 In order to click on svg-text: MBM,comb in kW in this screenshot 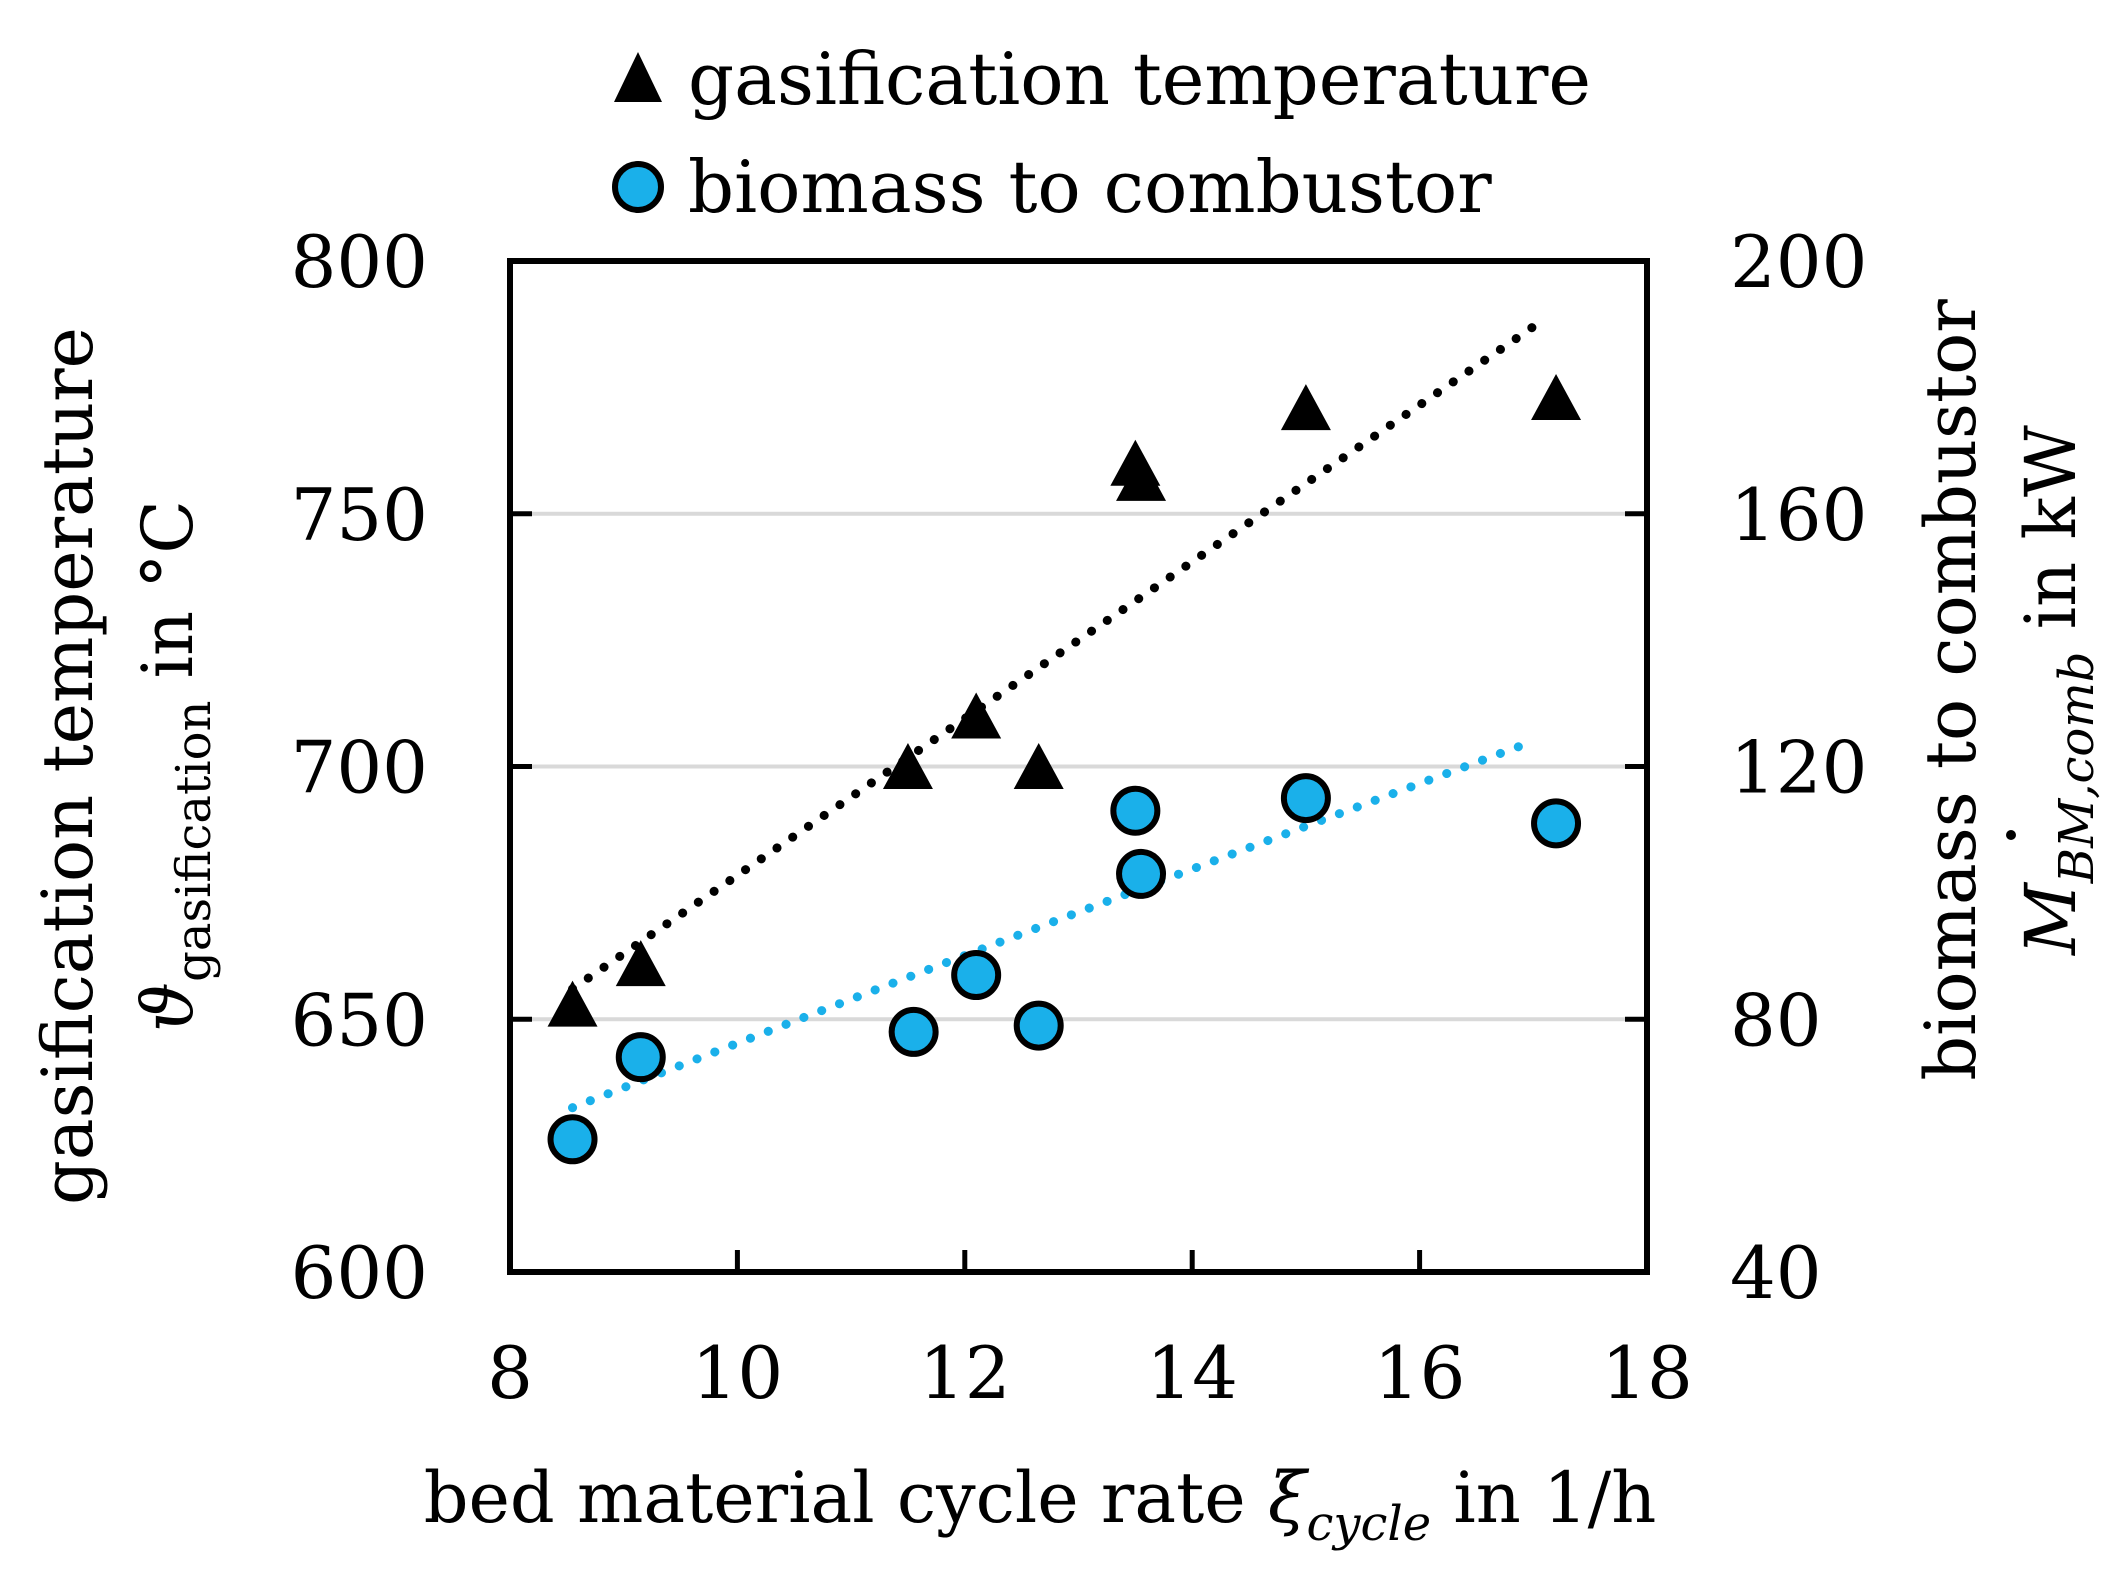, I will do `click(2060, 691)`.